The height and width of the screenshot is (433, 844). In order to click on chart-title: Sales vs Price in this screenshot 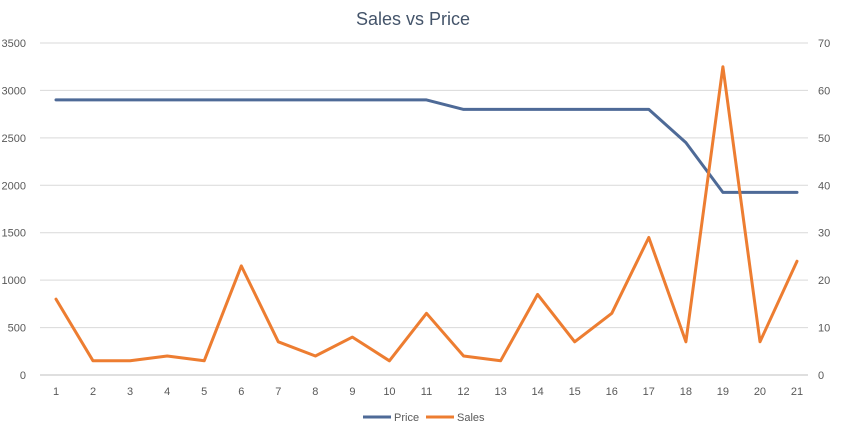, I will do `click(413, 19)`.